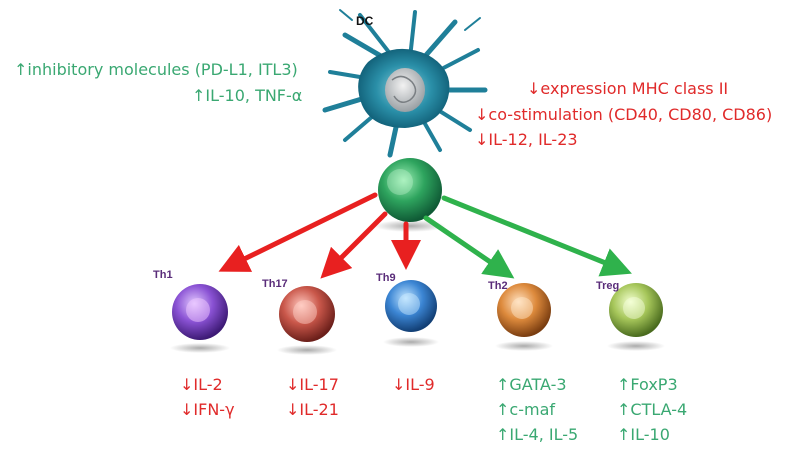 The width and height of the screenshot is (798, 452). I want to click on th1-cell, so click(200, 318).